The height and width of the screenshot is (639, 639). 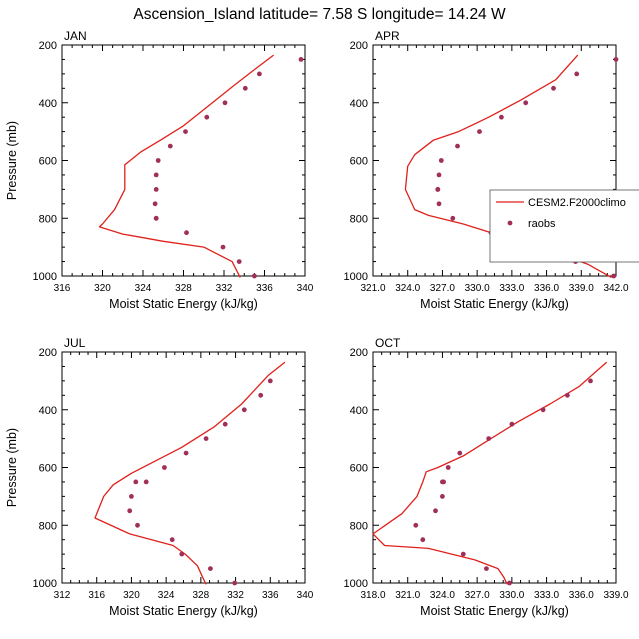 I want to click on x-tick-label: 316, so click(x=62, y=288).